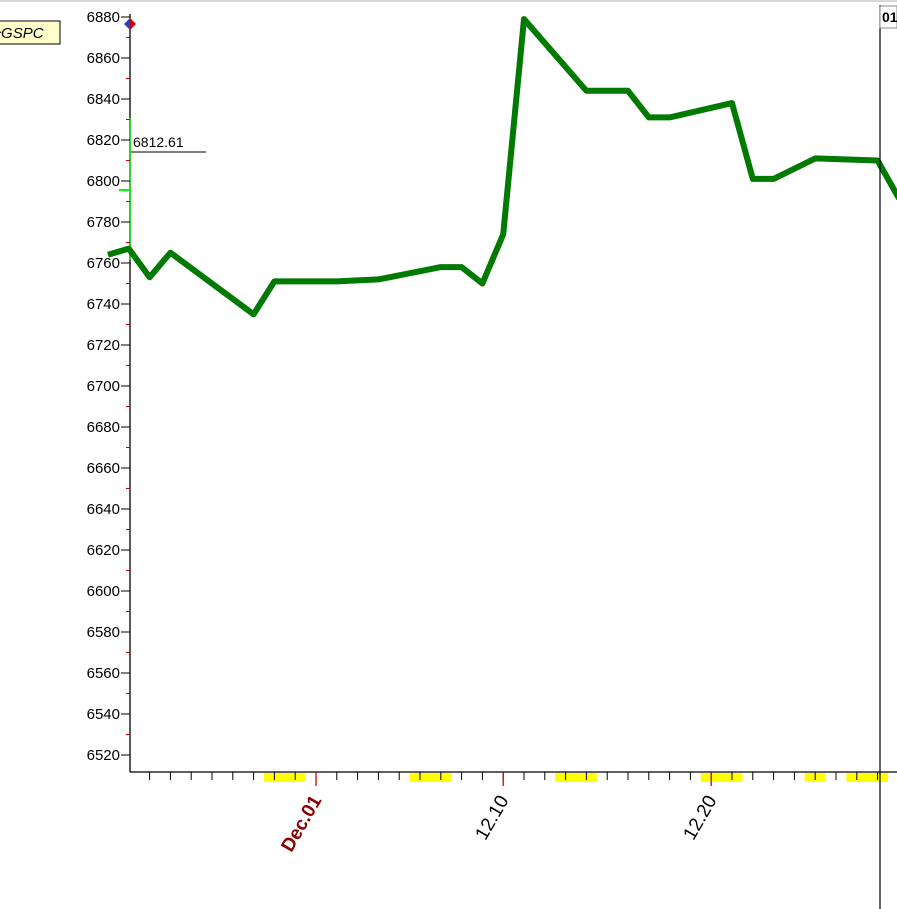 This screenshot has height=909, width=897. What do you see at coordinates (103, 673) in the screenshot?
I see `y-tick-label: 6560` at bounding box center [103, 673].